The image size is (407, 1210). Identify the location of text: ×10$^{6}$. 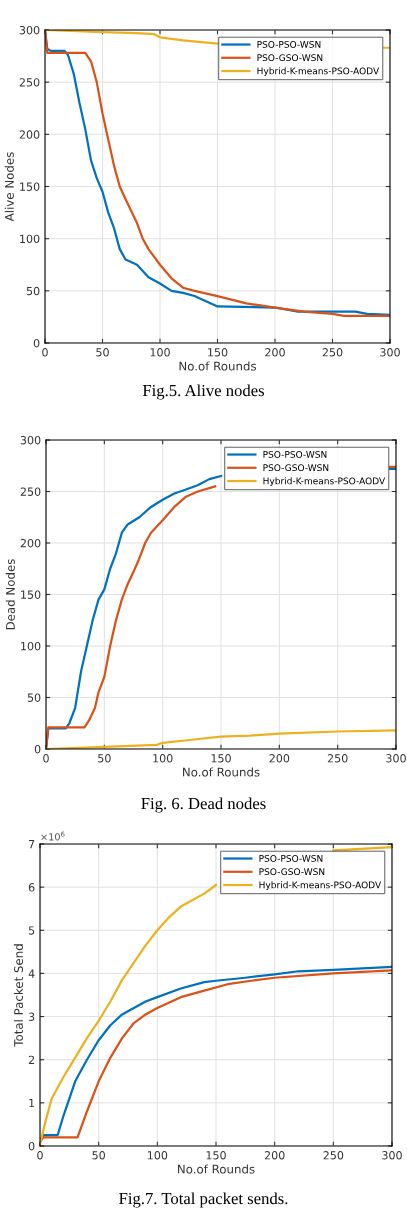
(53, 836).